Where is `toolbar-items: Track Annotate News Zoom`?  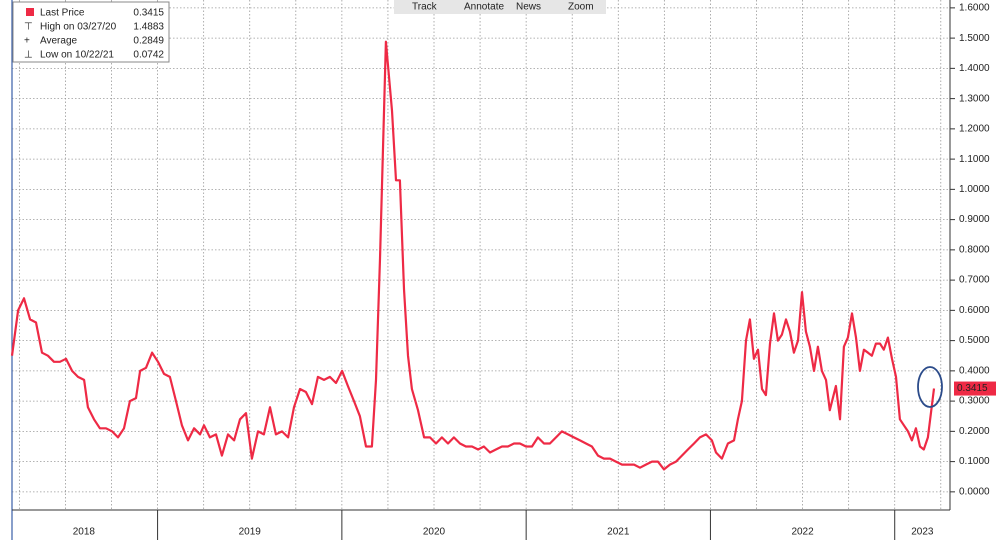 toolbar-items: Track Annotate News Zoom is located at coordinates (503, 7).